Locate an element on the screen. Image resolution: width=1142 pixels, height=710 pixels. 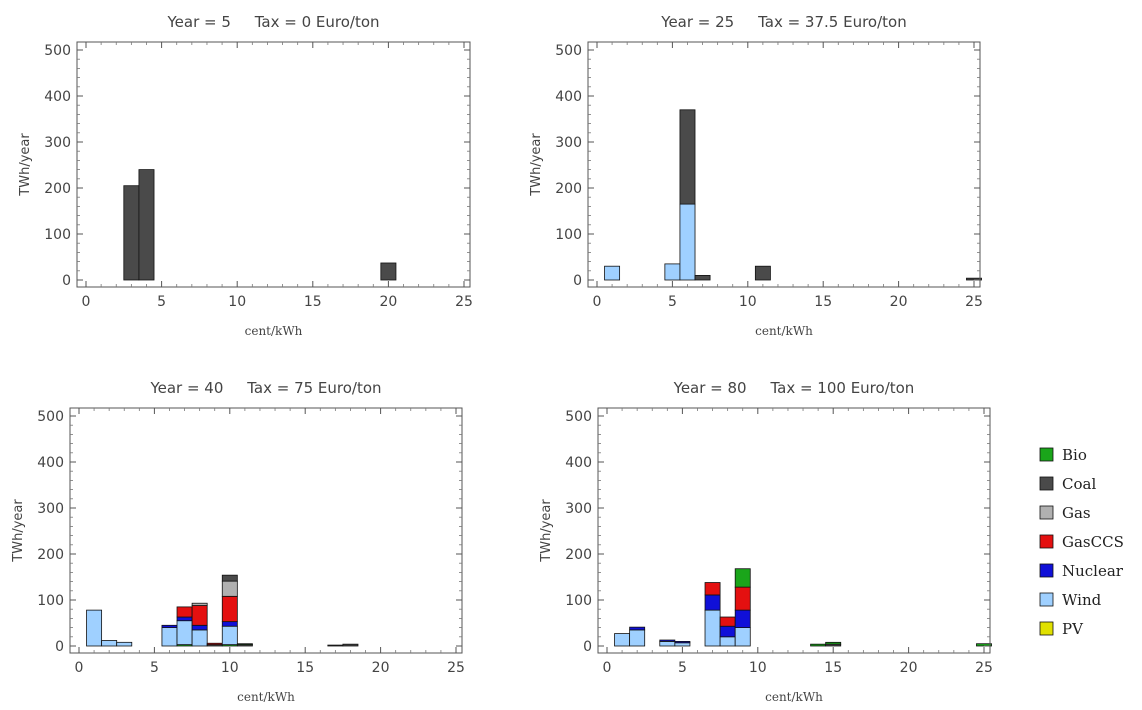
x-axis: 0 5 10 15 20 25 is located at coordinates (798, 542).